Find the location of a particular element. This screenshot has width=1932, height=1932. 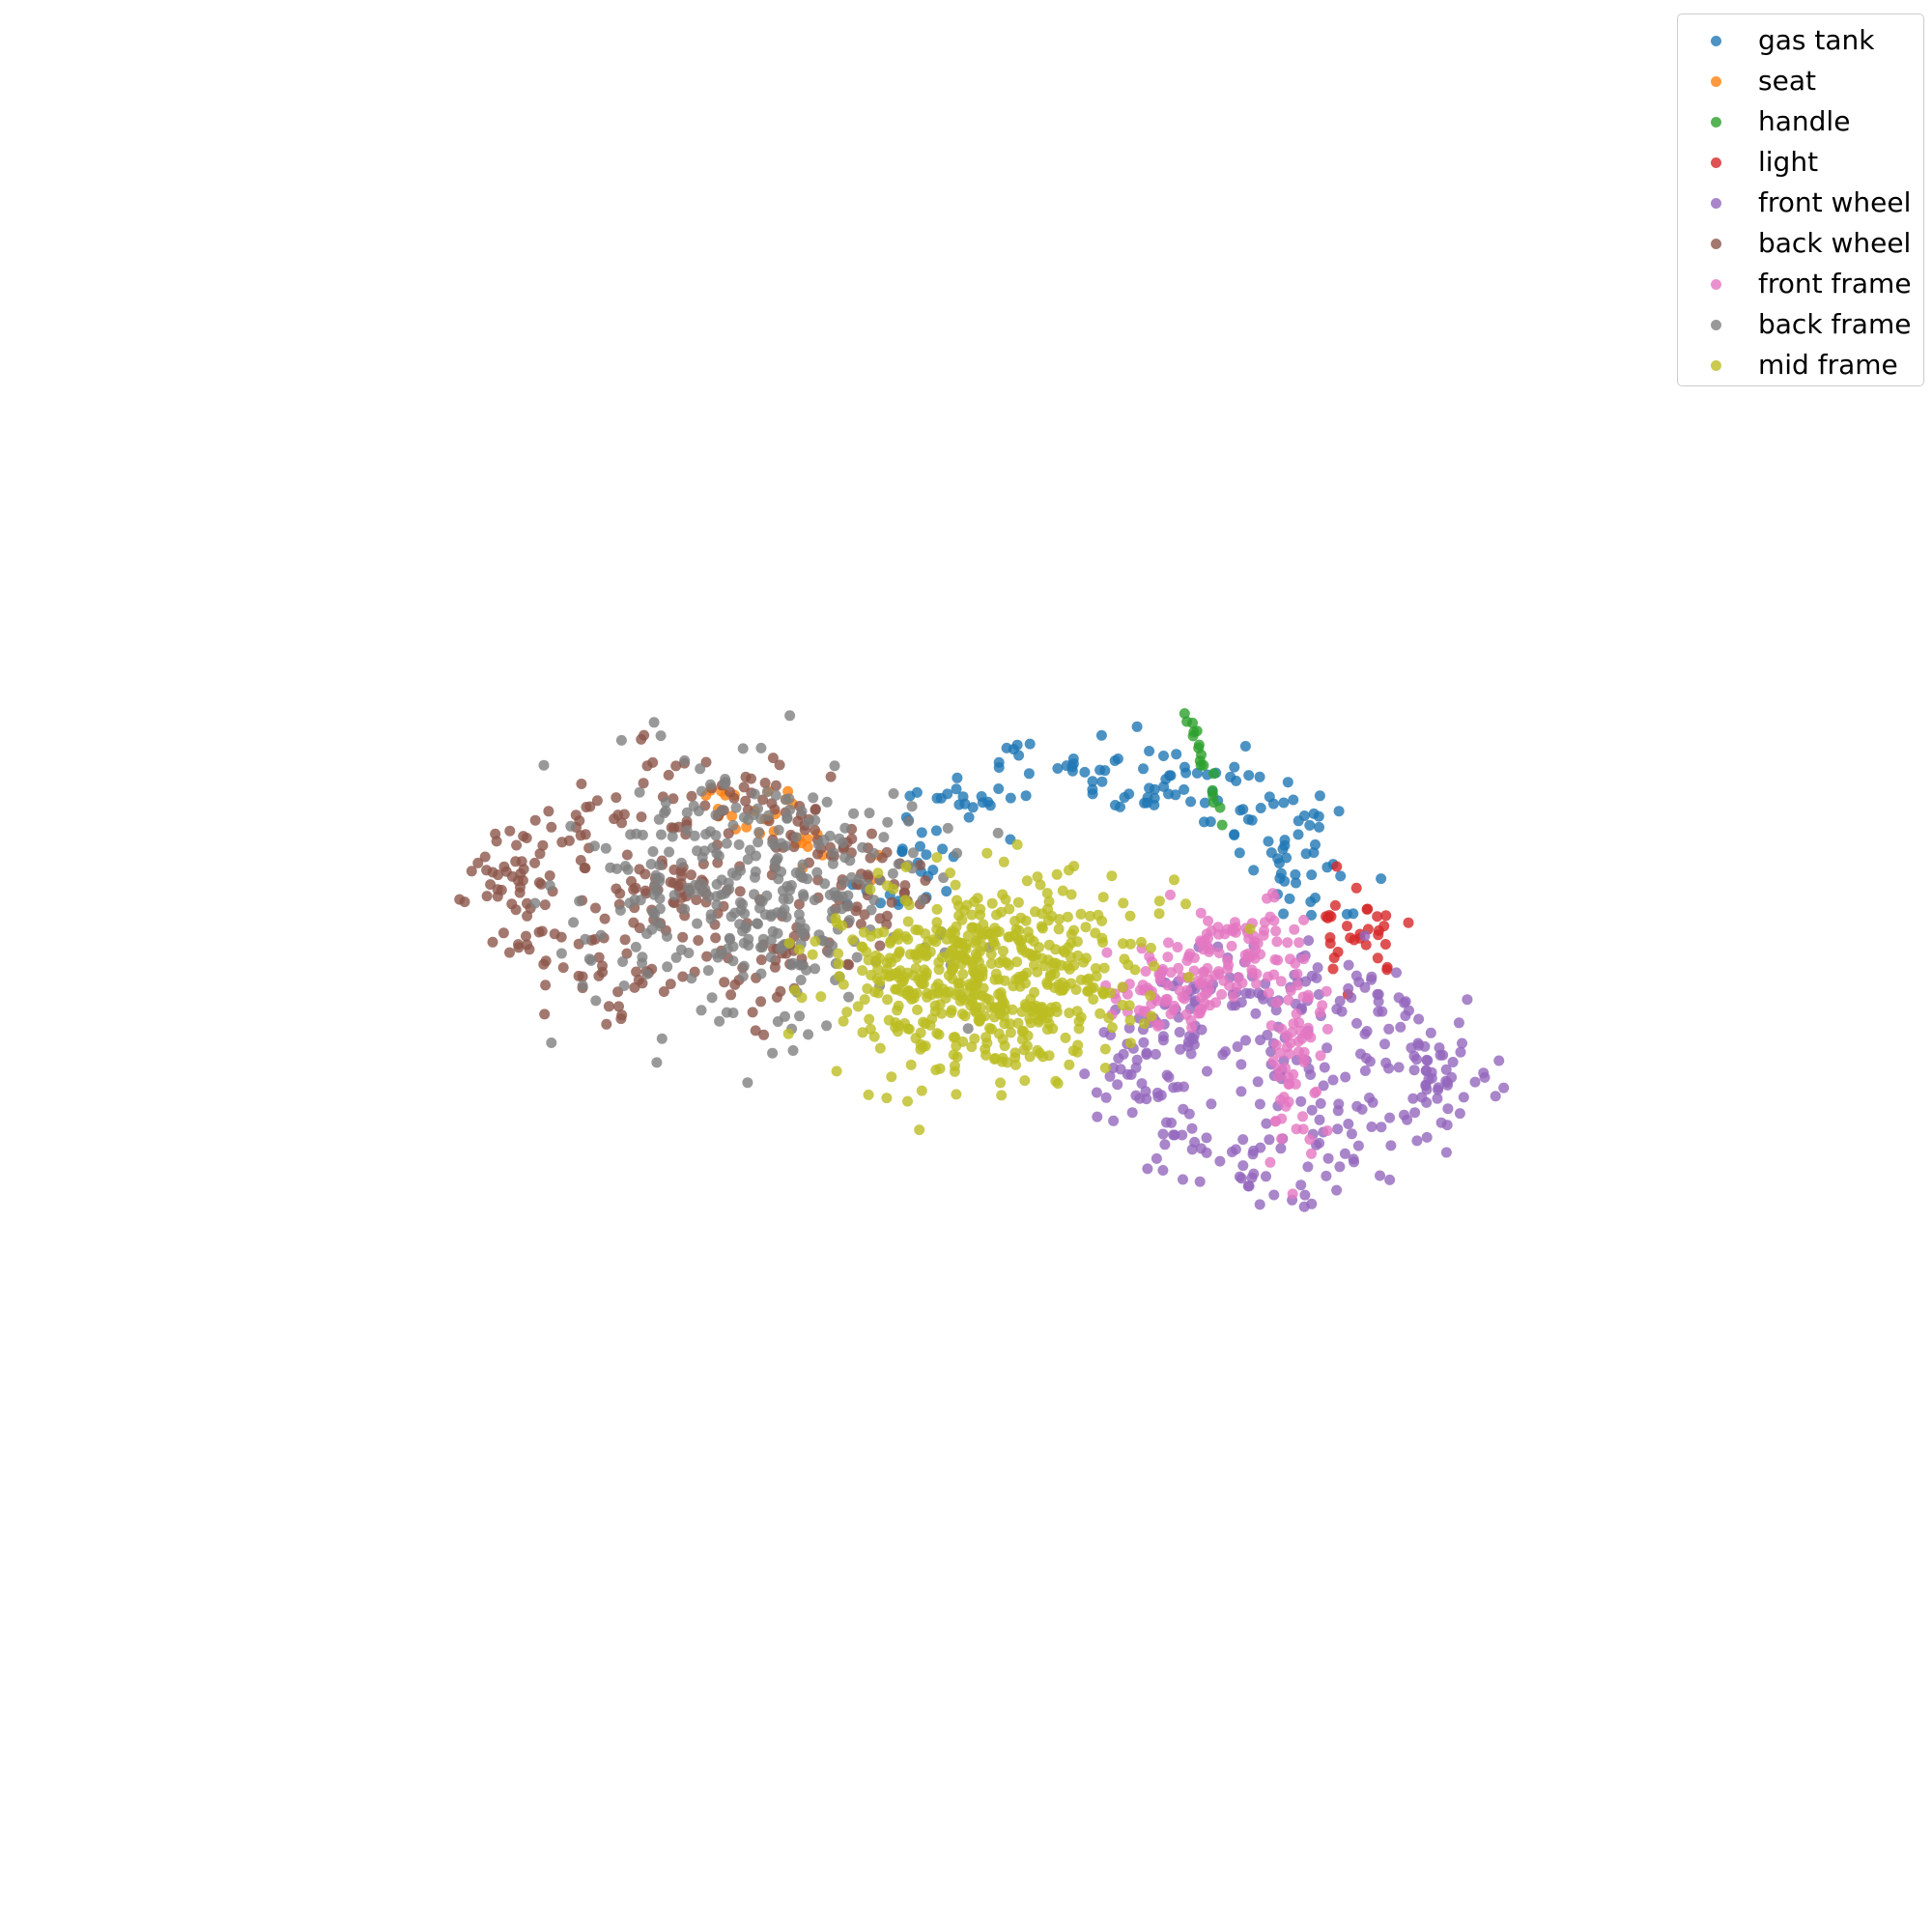

legend-label-front-wheel: front wheel is located at coordinates (1835, 202).